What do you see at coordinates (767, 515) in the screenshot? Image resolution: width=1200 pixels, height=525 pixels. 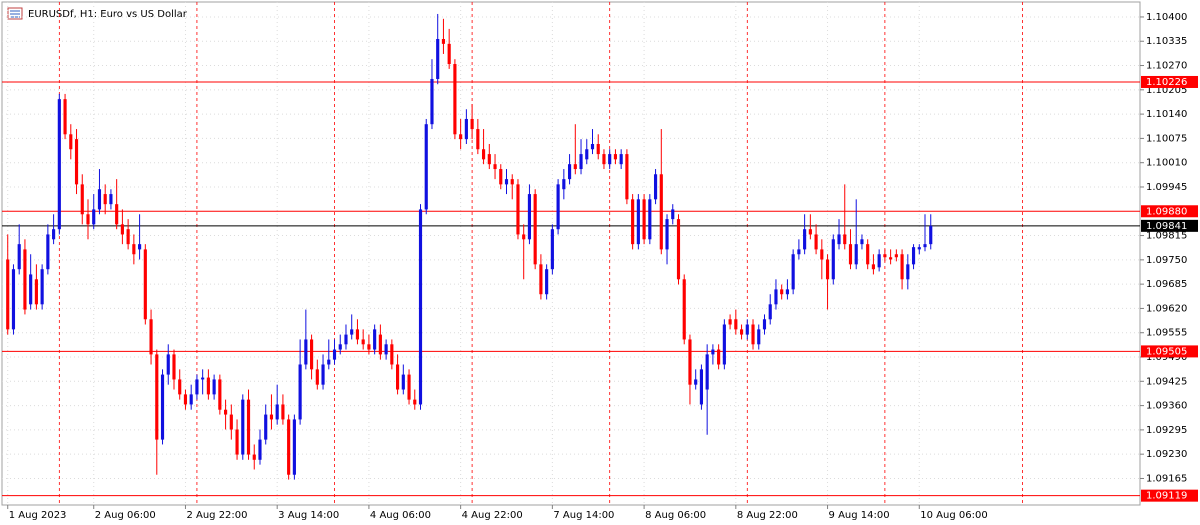 I see `x-tick-label: 8 Aug 22:00` at bounding box center [767, 515].